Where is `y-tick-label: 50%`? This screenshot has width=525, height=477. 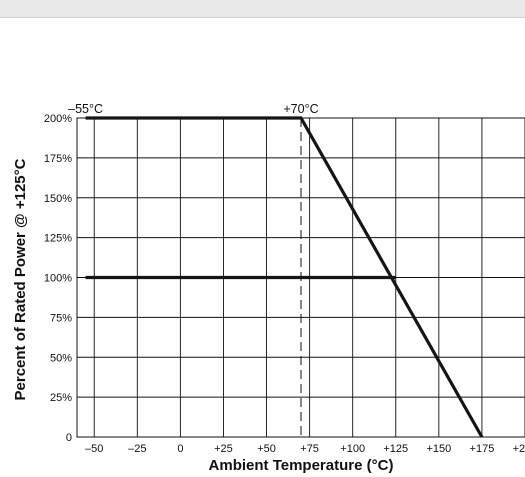 y-tick-label: 50% is located at coordinates (61, 358).